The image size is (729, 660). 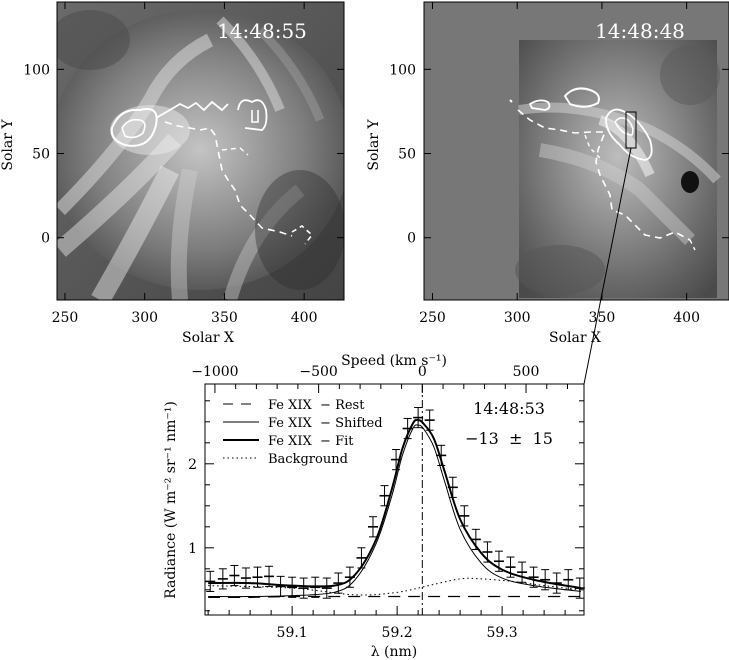 I want to click on left-xtick-300: 300, so click(x=144, y=318).